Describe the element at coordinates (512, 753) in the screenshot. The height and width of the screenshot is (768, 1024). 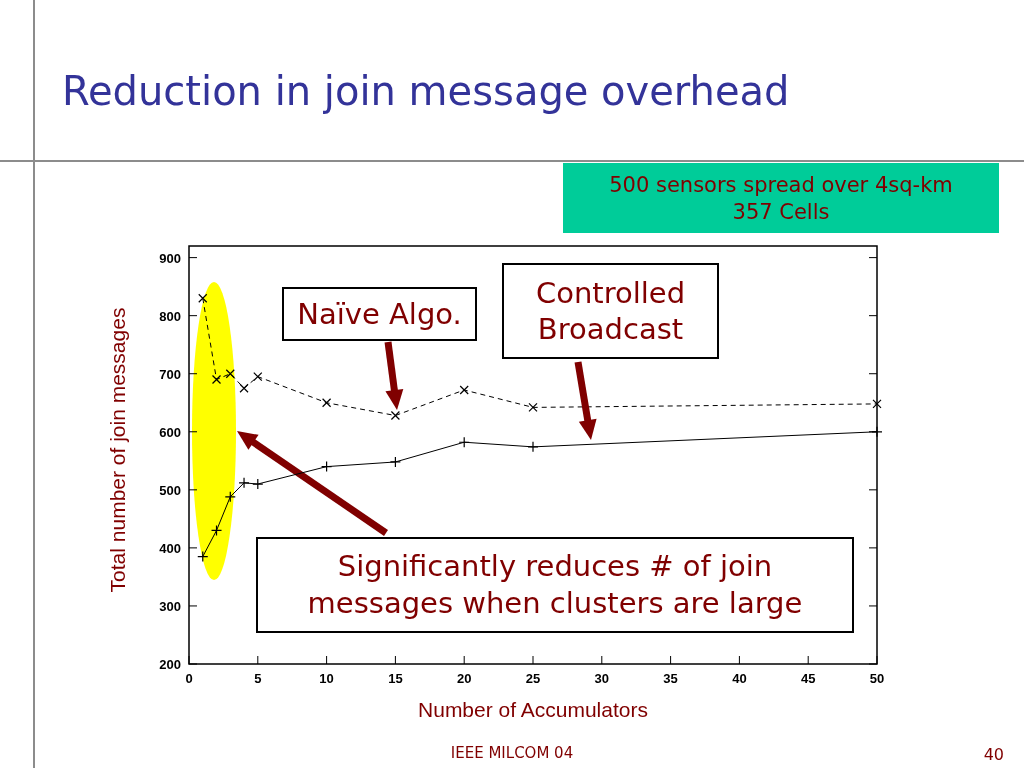
I see `text: IEEE MILCOM 04` at that location.